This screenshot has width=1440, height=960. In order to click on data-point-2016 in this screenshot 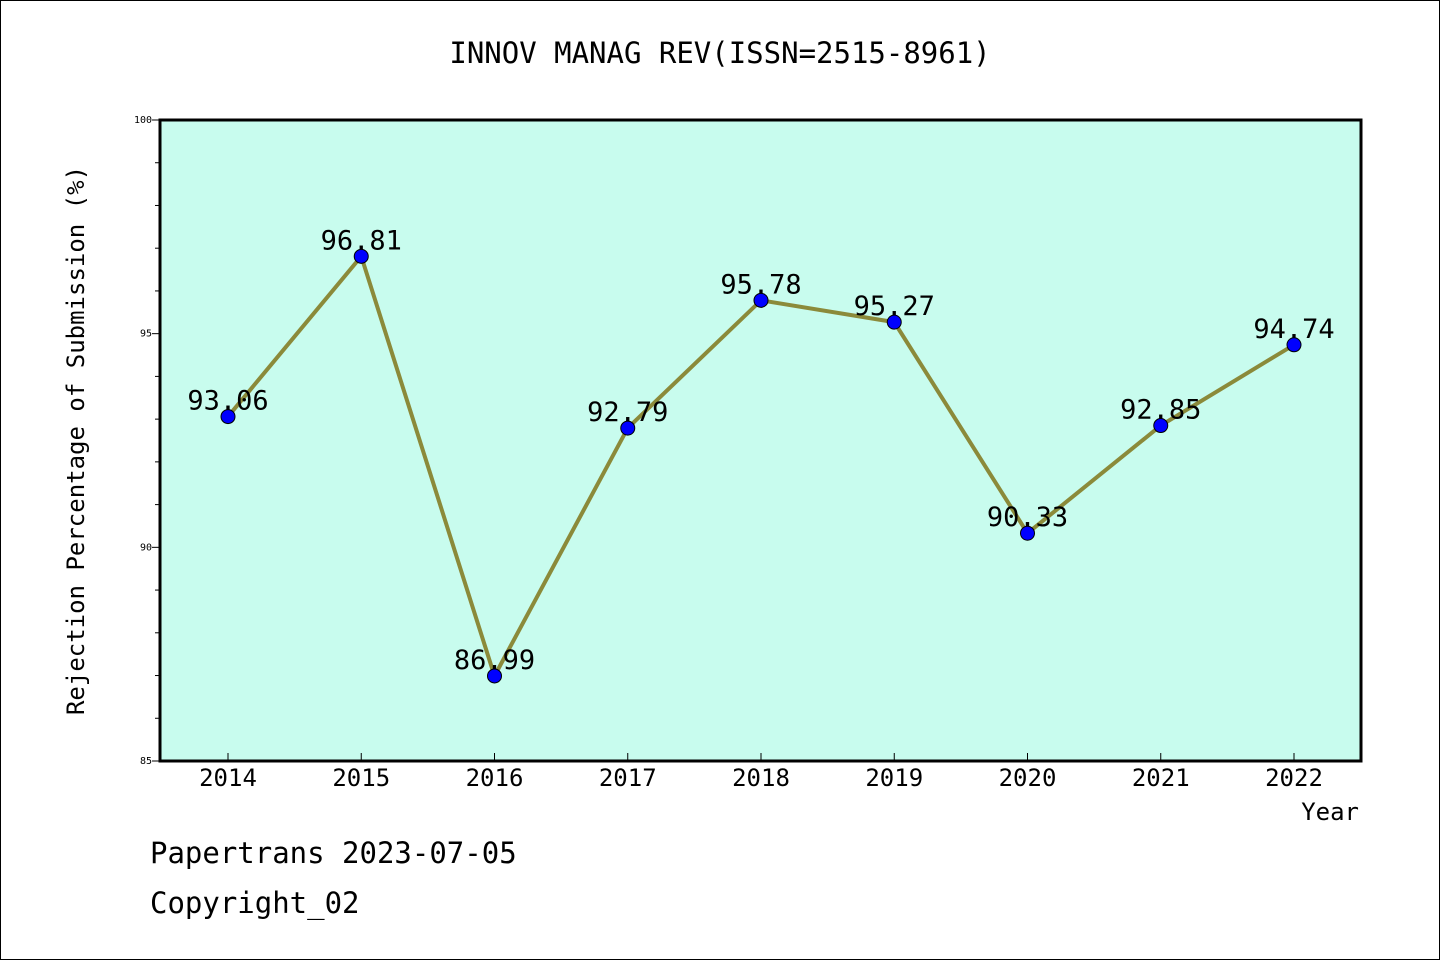, I will do `click(494, 676)`.